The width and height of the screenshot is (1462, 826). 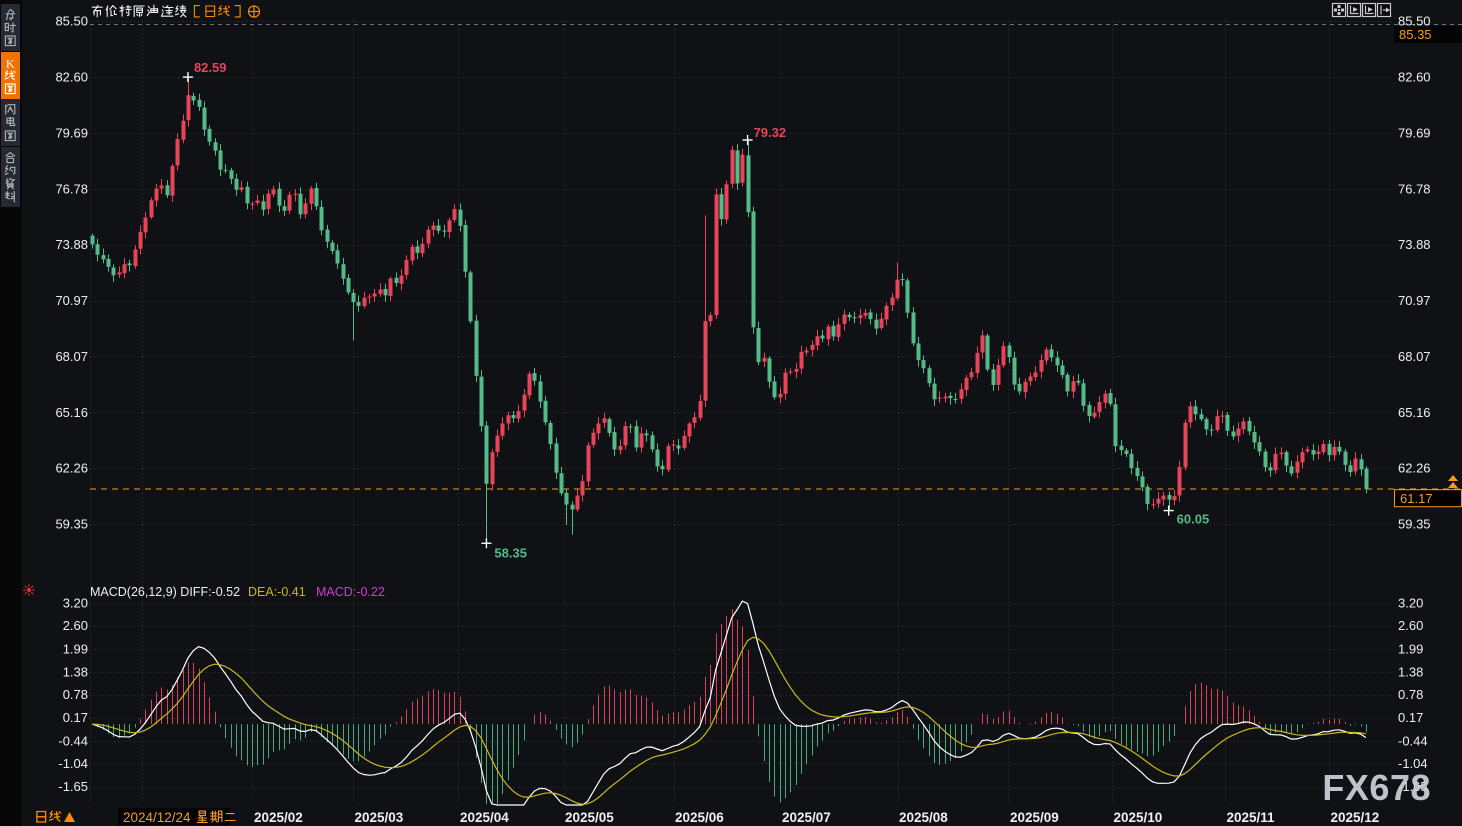 I want to click on svg-text: 2025/03, so click(x=379, y=817).